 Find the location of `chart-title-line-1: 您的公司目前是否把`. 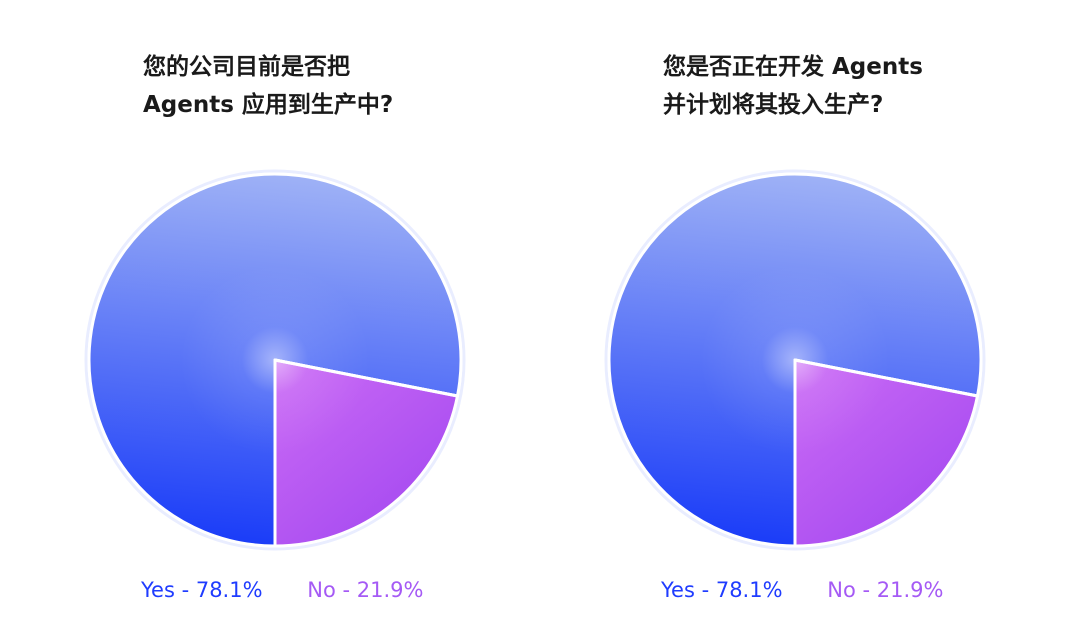

chart-title-line-1: 您的公司目前是否把 is located at coordinates (246, 67).